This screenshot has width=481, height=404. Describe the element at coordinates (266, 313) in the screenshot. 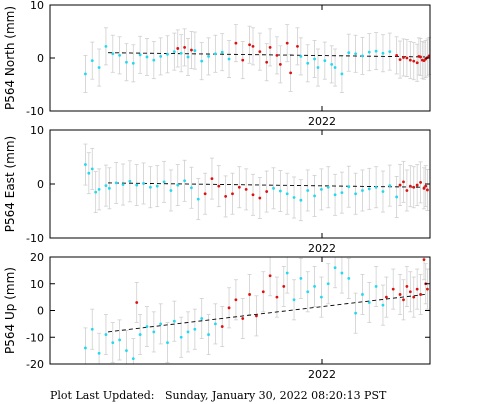

I see `up-trend-line` at that location.